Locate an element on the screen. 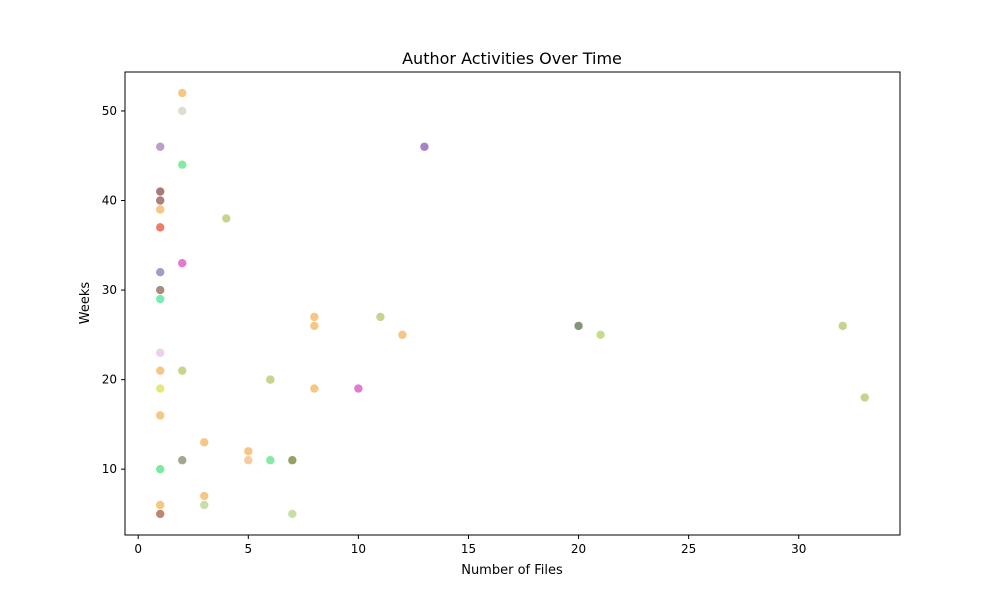 The image size is (1000, 600). x-tick-label-0: 0 is located at coordinates (138, 549).